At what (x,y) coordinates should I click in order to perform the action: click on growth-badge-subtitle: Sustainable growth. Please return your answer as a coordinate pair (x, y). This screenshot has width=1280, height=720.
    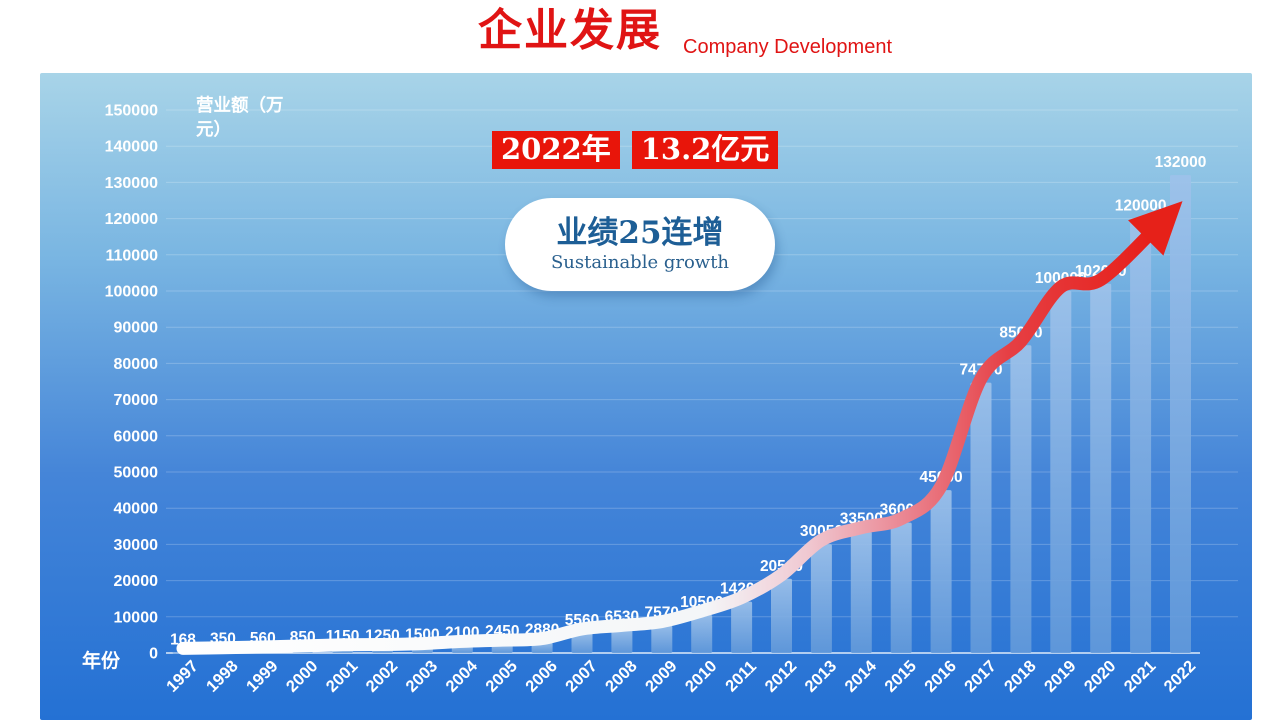
    Looking at the image, I should click on (640, 262).